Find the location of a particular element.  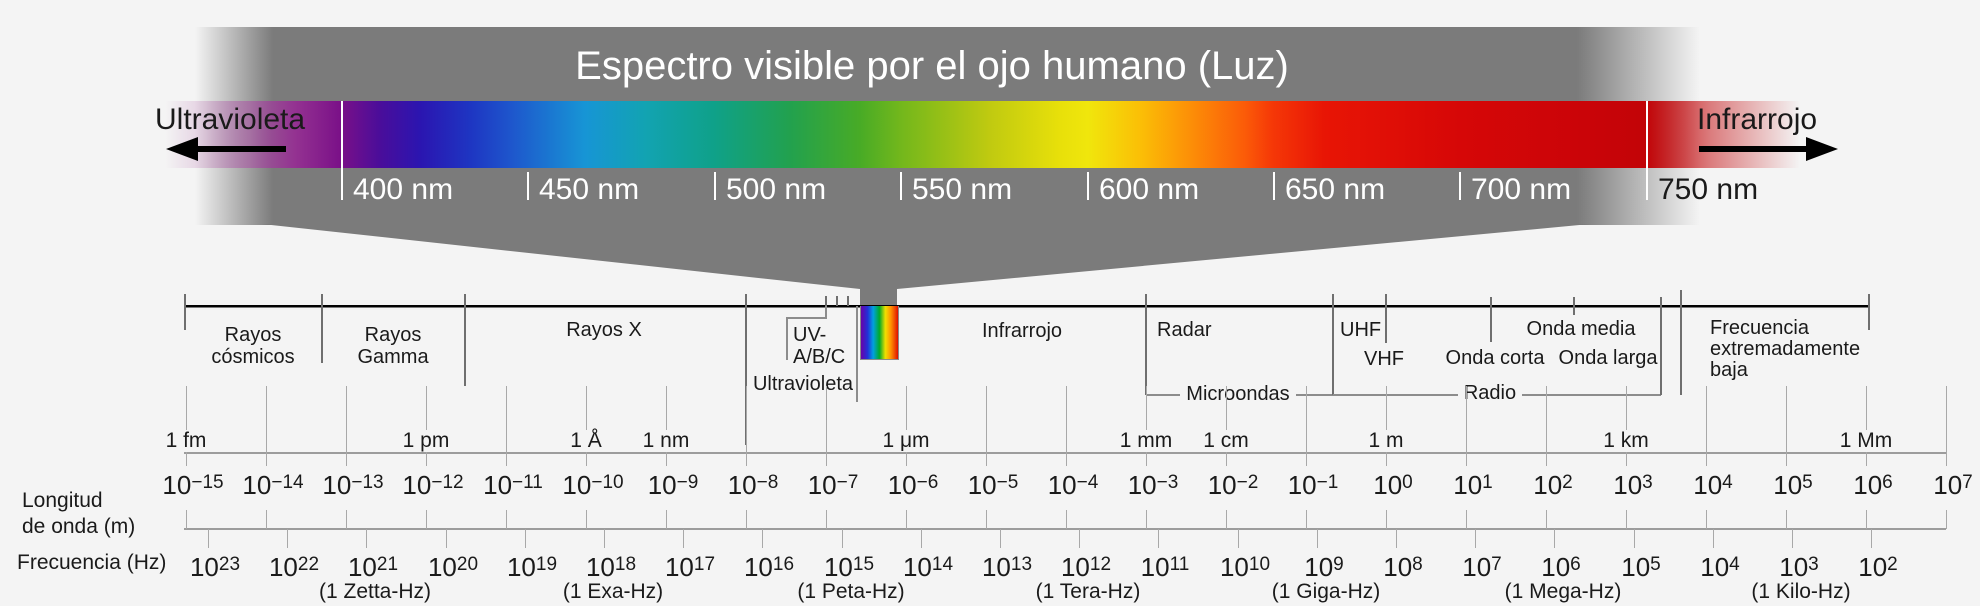

wavelength-value: 10−1 is located at coordinates (1313, 485).